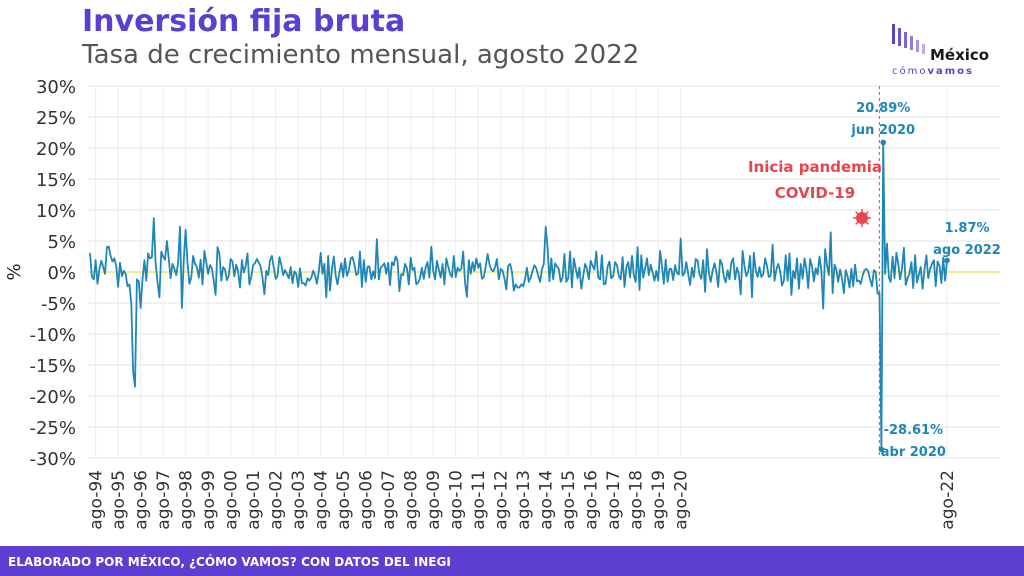  What do you see at coordinates (637, 500) in the screenshot?
I see `x-tick-label: ago-18` at bounding box center [637, 500].